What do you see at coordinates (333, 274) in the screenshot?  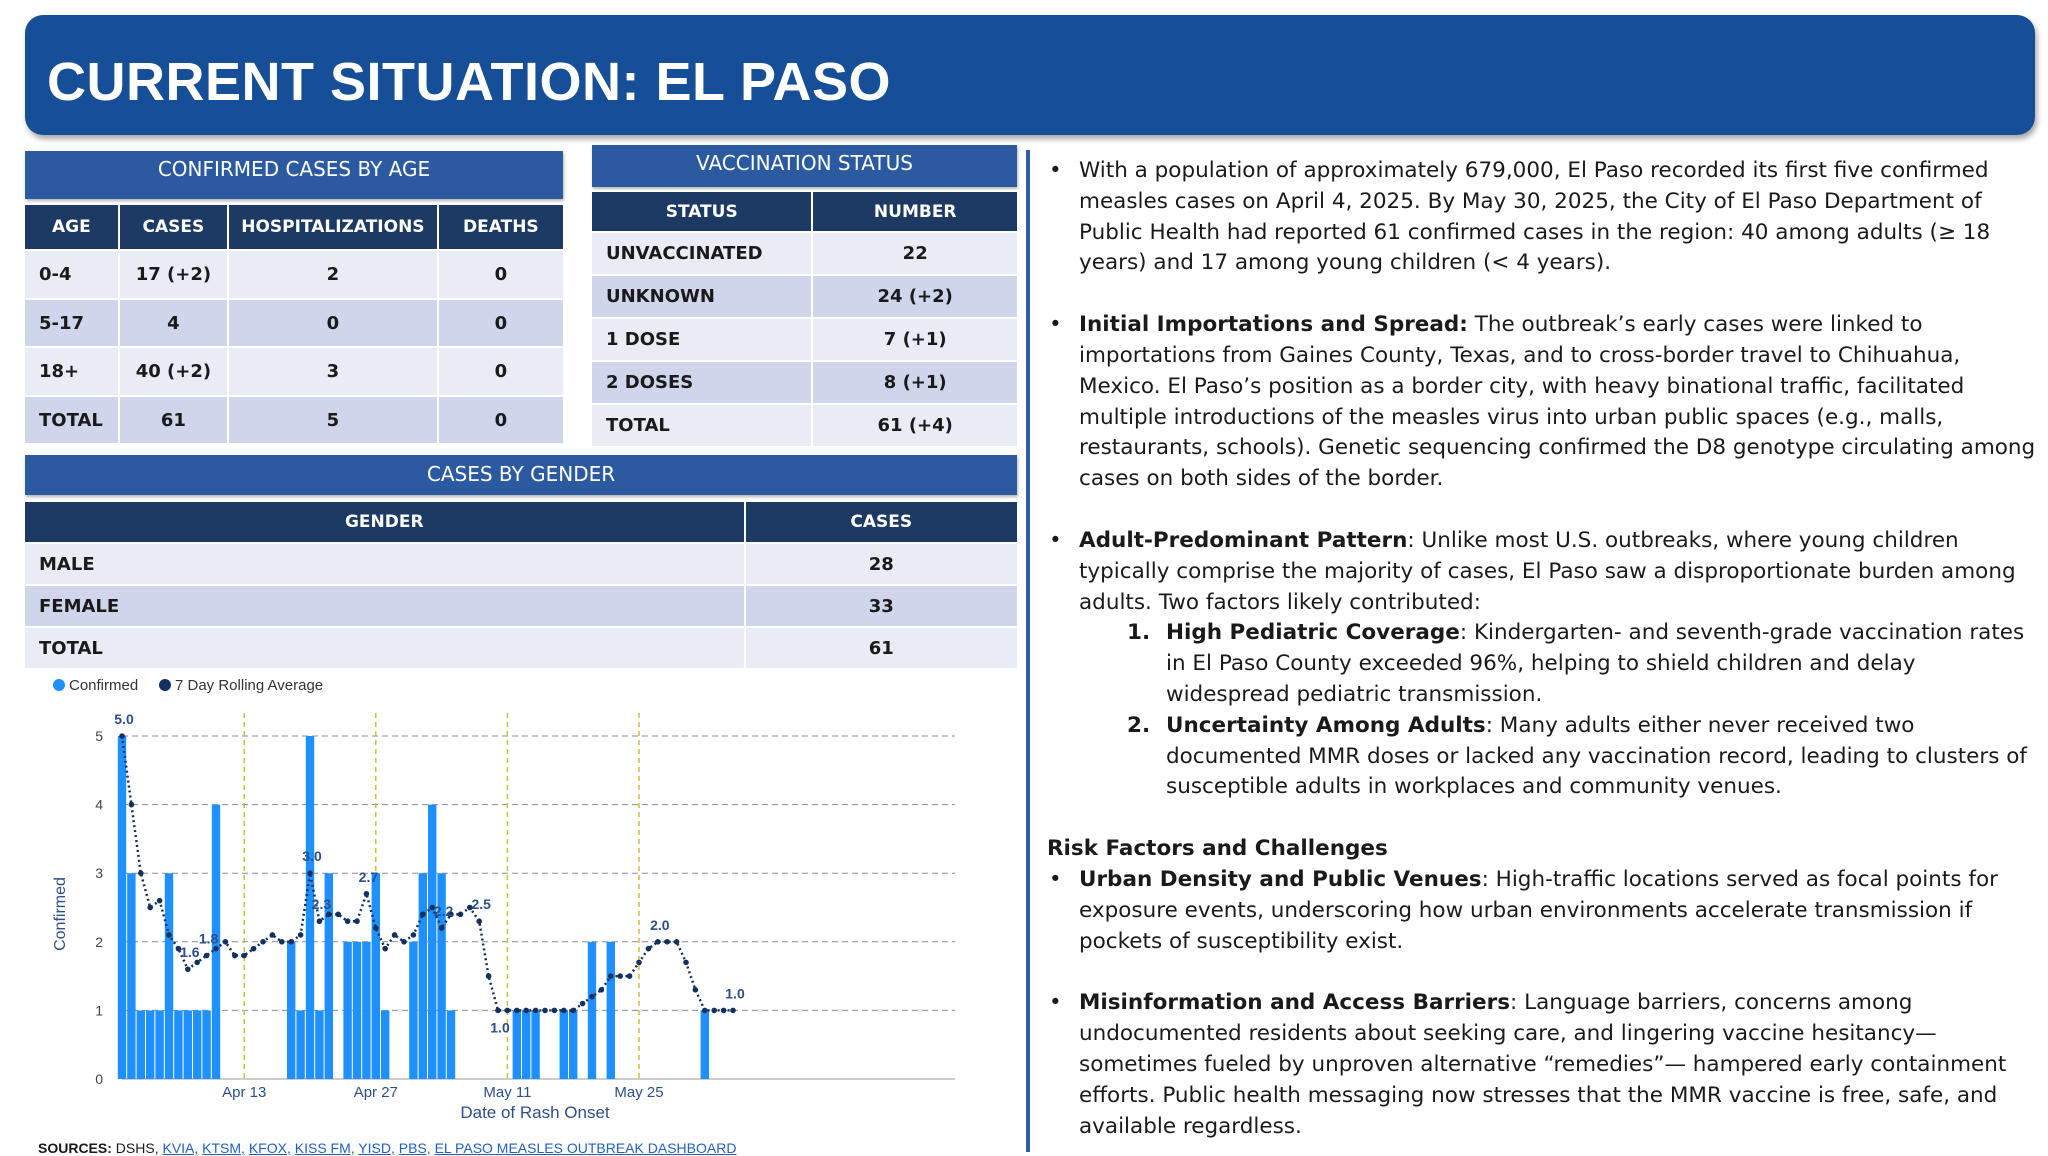 I see `table-cell: 2` at bounding box center [333, 274].